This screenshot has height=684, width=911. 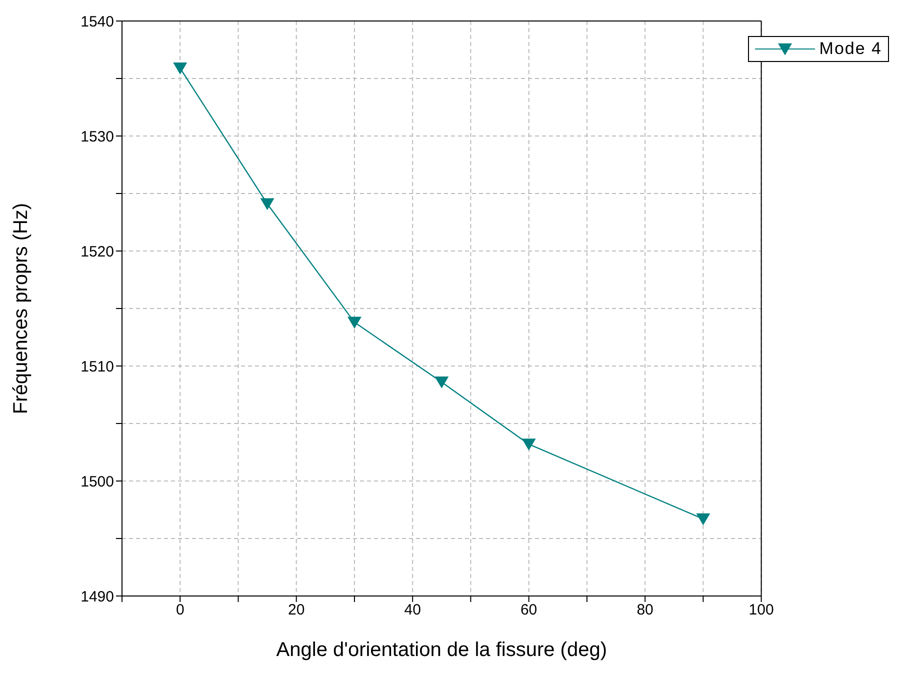 What do you see at coordinates (97, 367) in the screenshot?
I see `y-tick-label: 1510` at bounding box center [97, 367].